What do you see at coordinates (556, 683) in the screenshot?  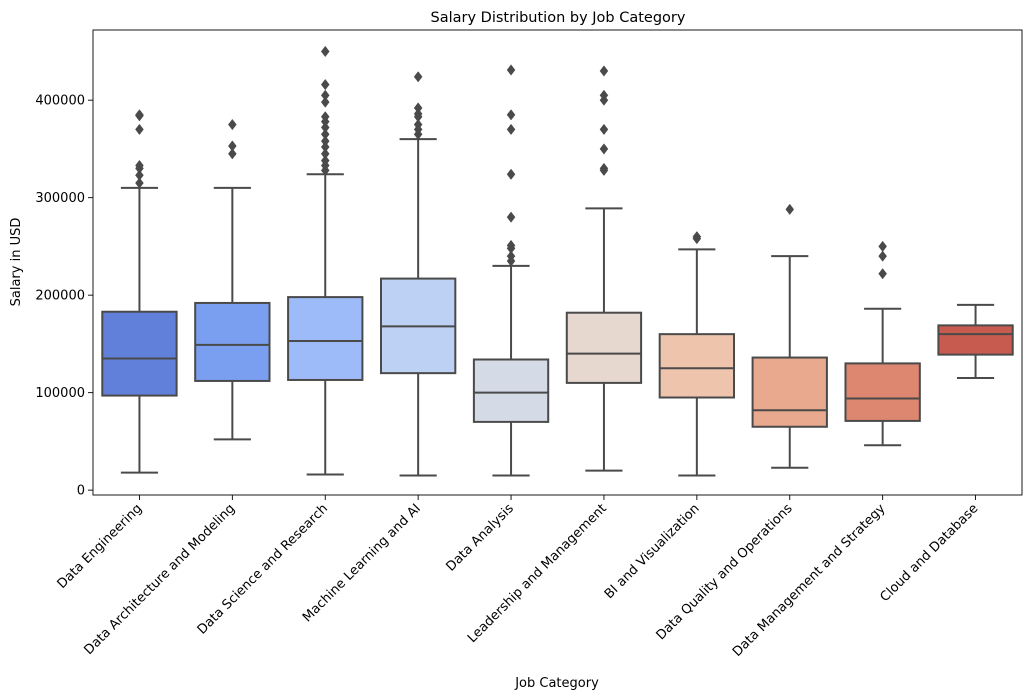 I see `x-axis-label: Job Category` at bounding box center [556, 683].